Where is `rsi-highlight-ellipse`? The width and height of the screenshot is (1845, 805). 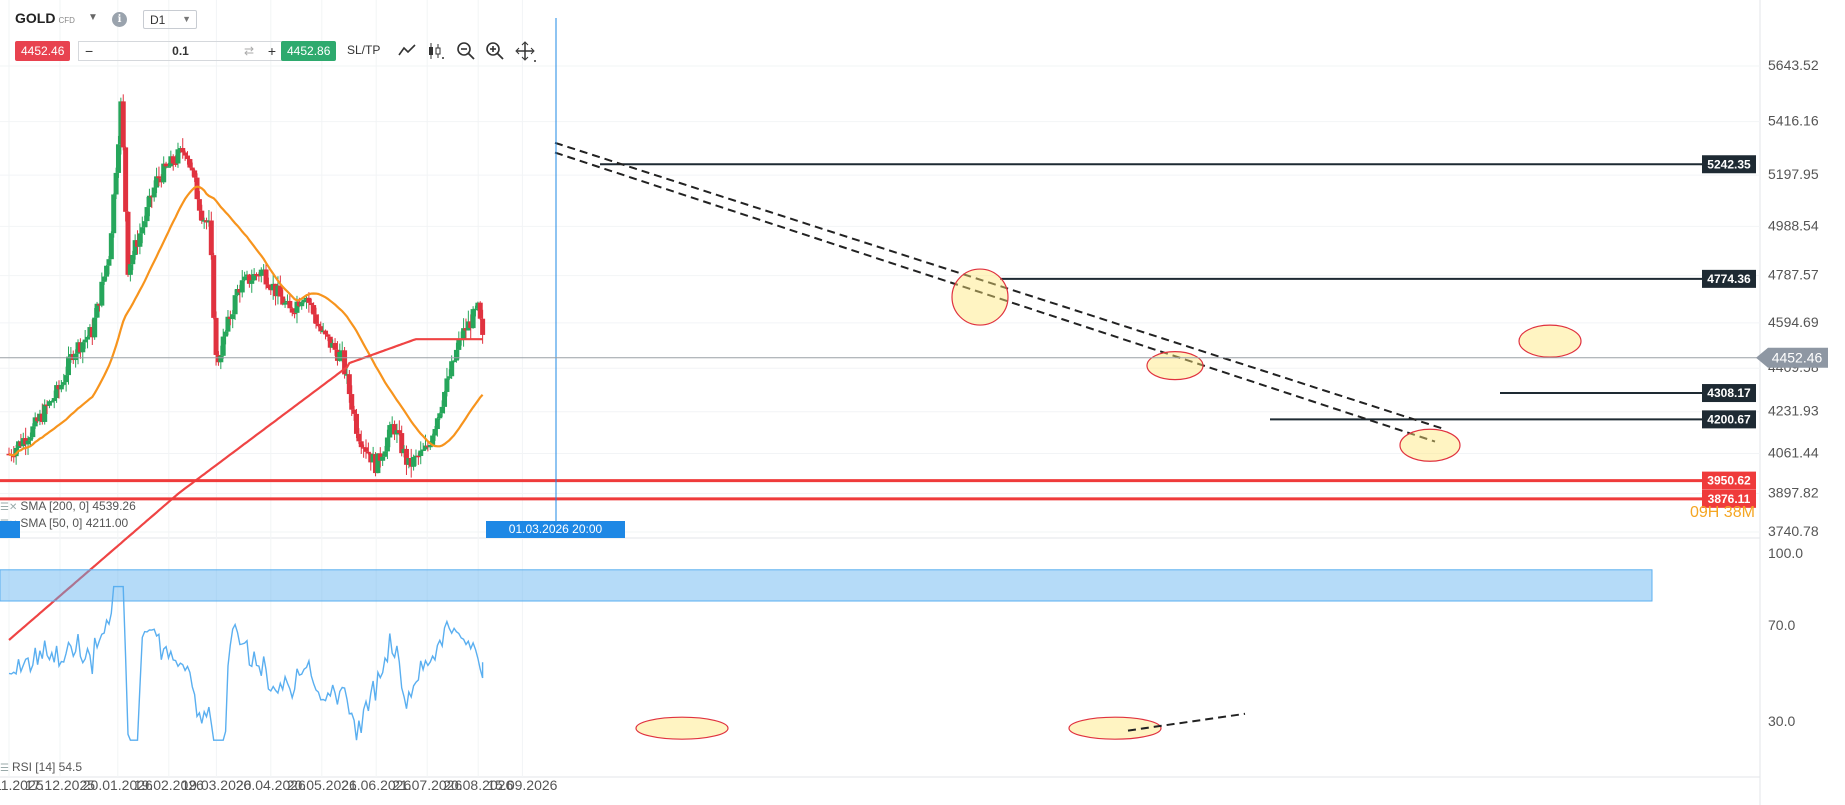 rsi-highlight-ellipse is located at coordinates (682, 728).